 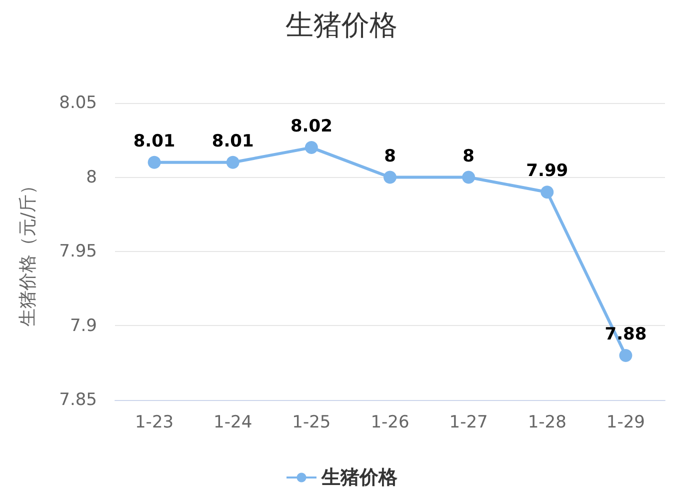 I want to click on x-tick-label: 1-26, so click(x=390, y=422).